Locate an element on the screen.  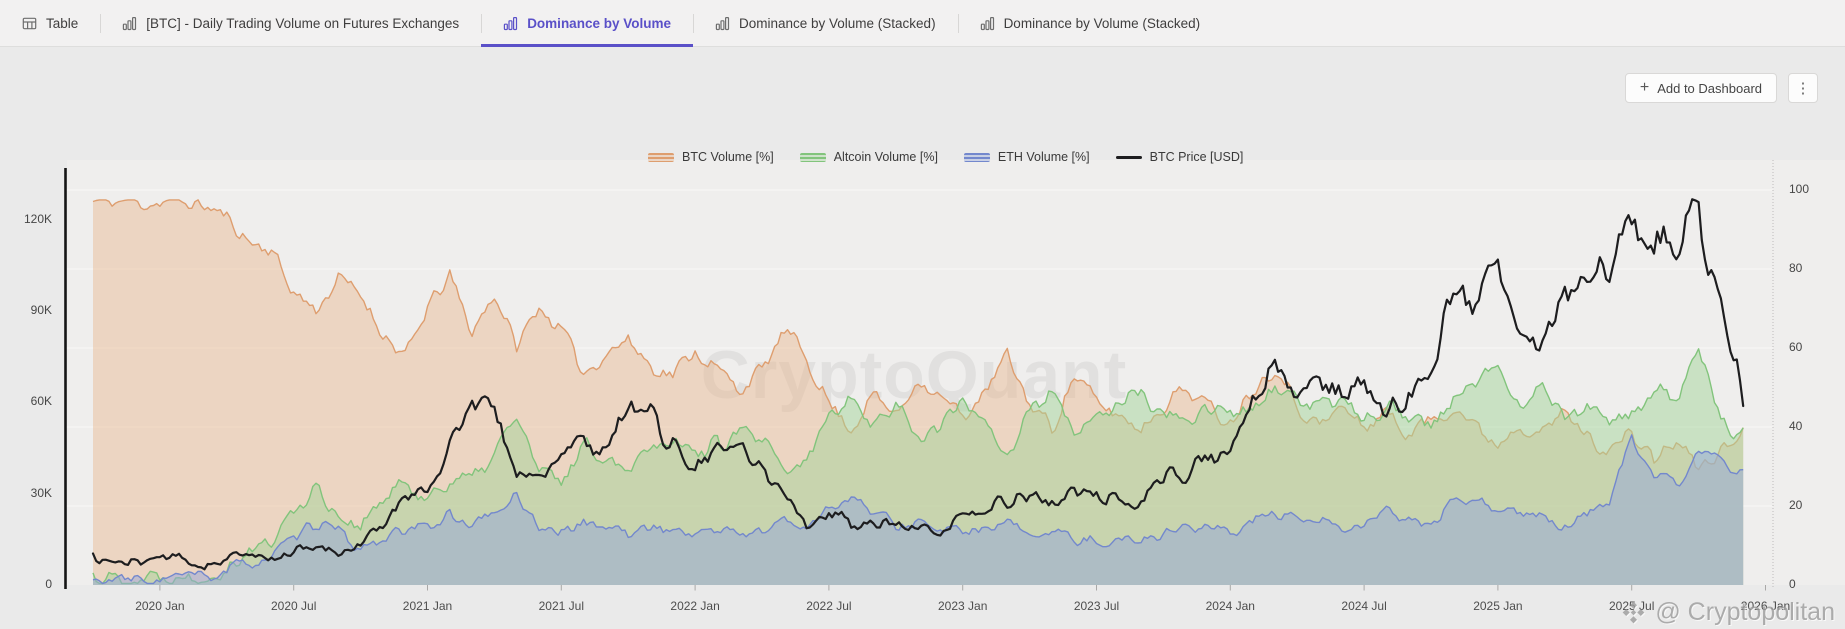
legend-label: BTC Price [USD] is located at coordinates (1196, 157).